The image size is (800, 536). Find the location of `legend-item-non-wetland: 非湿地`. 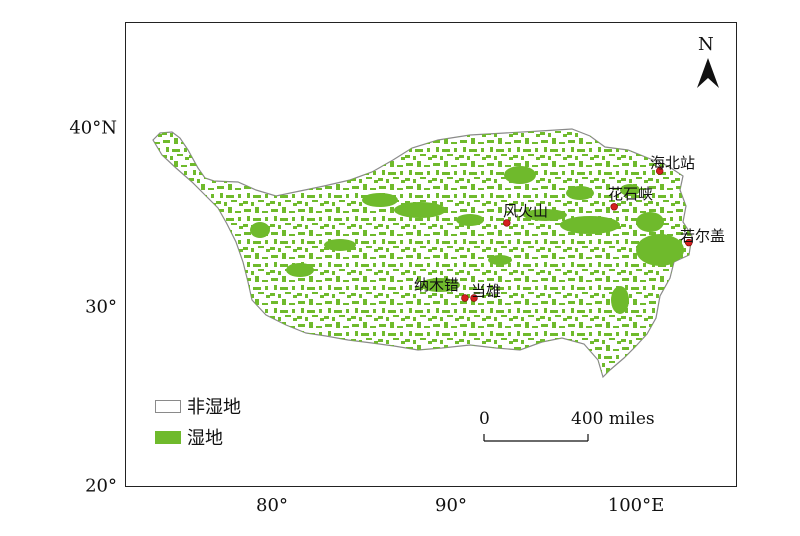

legend-item-non-wetland: 非湿地 is located at coordinates (198, 406).